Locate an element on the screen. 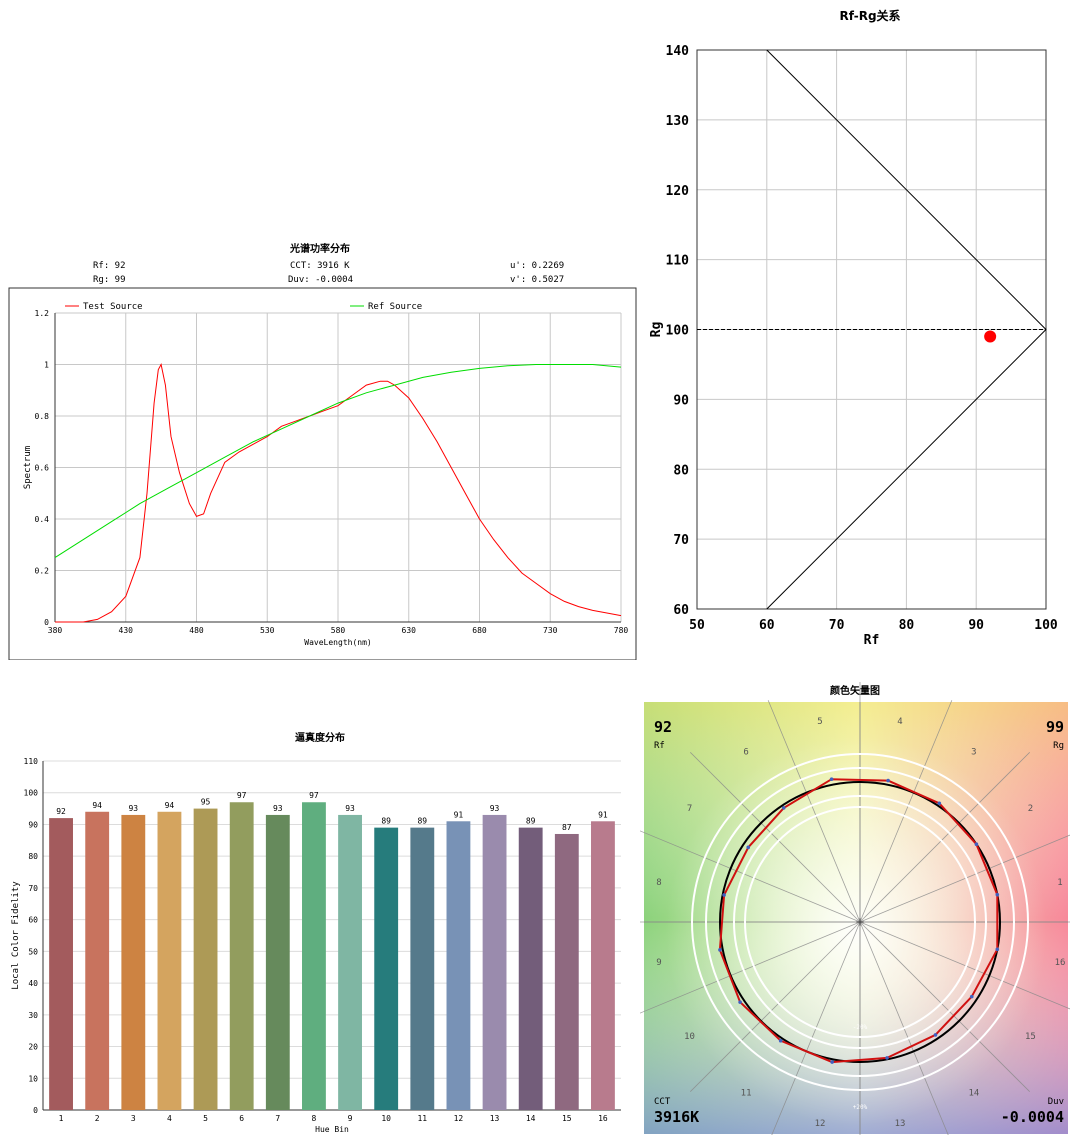 The image size is (1070, 1139). hue-bin-label: 16 is located at coordinates (1060, 963).